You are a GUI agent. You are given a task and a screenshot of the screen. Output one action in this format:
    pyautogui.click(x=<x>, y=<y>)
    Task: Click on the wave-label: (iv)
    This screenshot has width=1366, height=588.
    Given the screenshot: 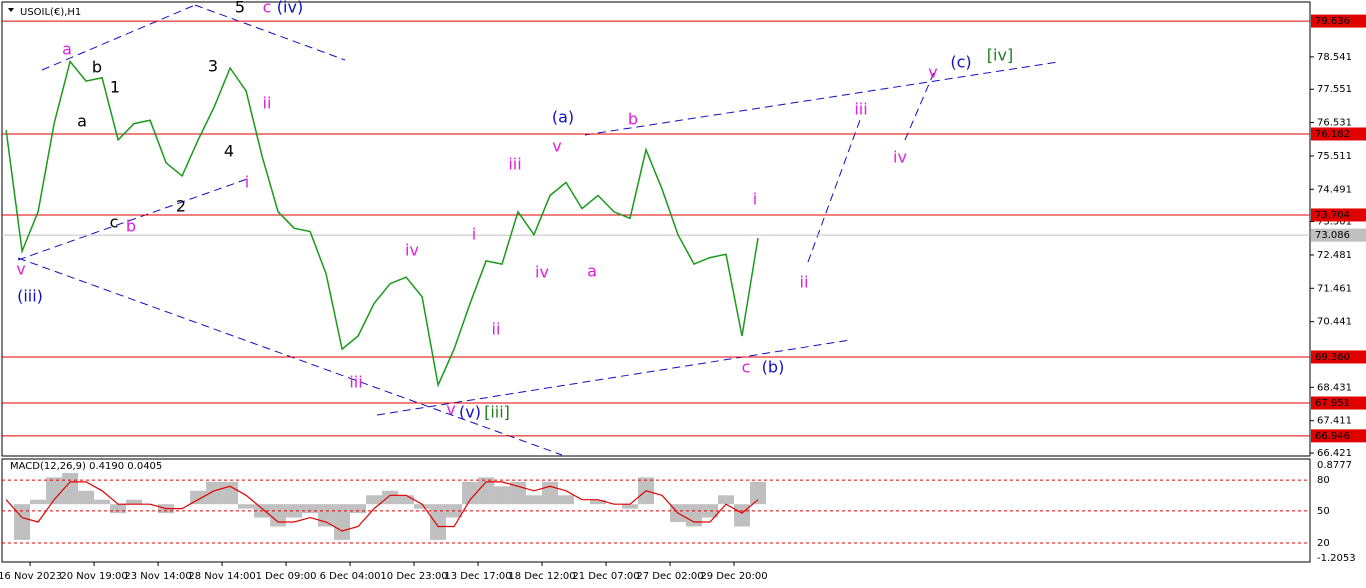 What is the action you would take?
    pyautogui.click(x=290, y=8)
    